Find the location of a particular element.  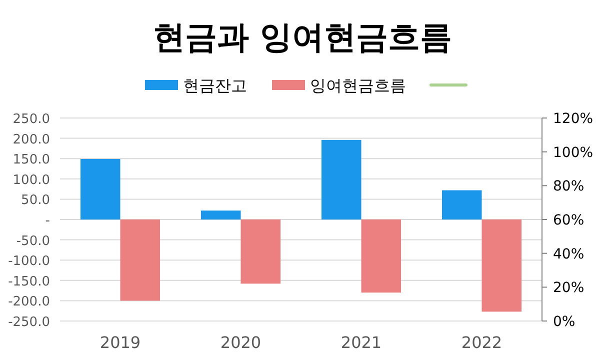

x-tick-label: 2019 is located at coordinates (120, 342).